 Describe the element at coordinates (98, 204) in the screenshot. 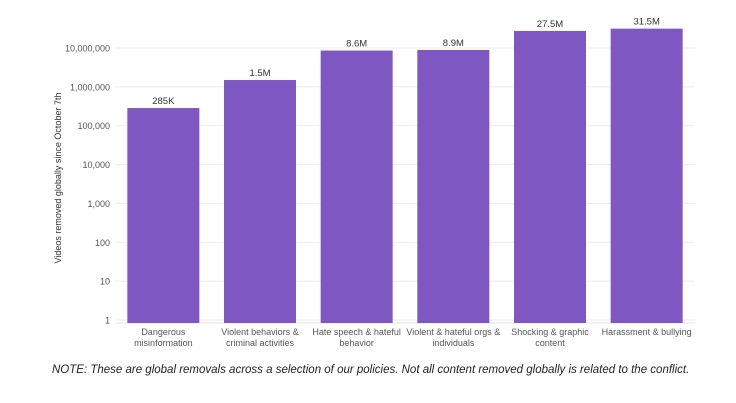

I see `y-tick-label: 1,000` at that location.